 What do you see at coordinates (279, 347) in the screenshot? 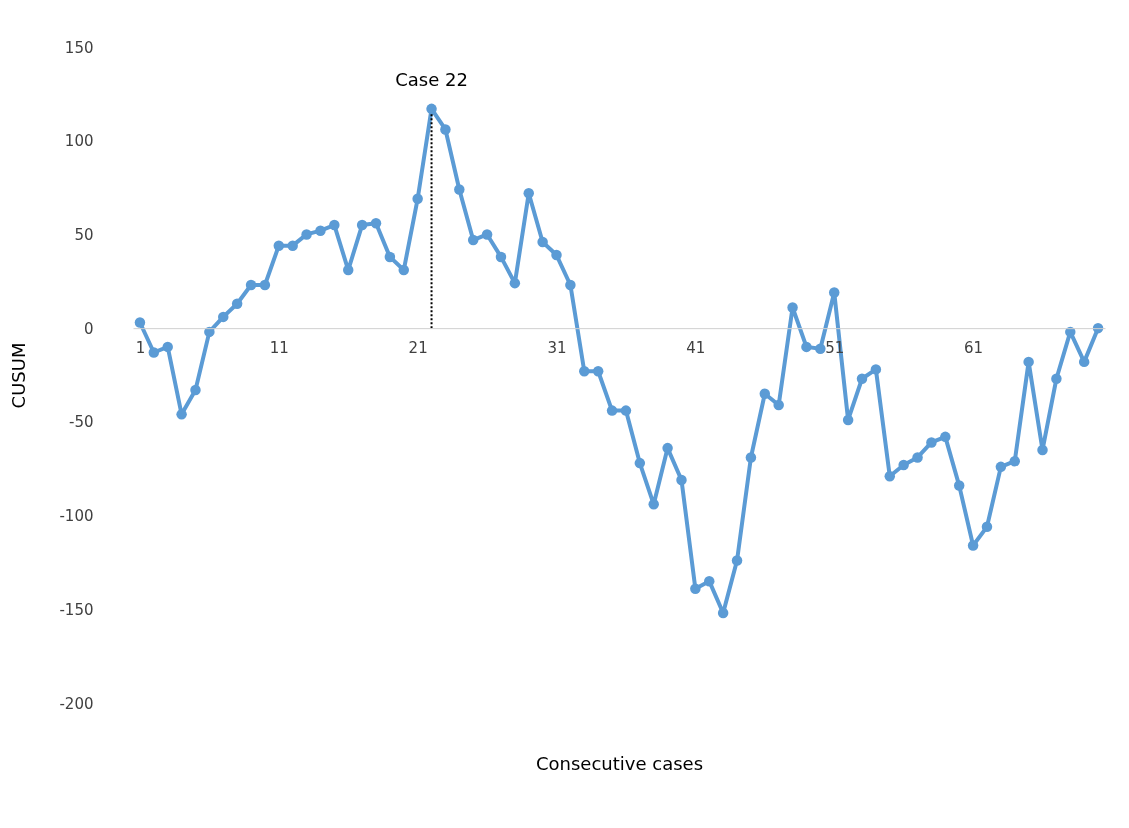
I see `x-tick-label: 11` at bounding box center [279, 347].